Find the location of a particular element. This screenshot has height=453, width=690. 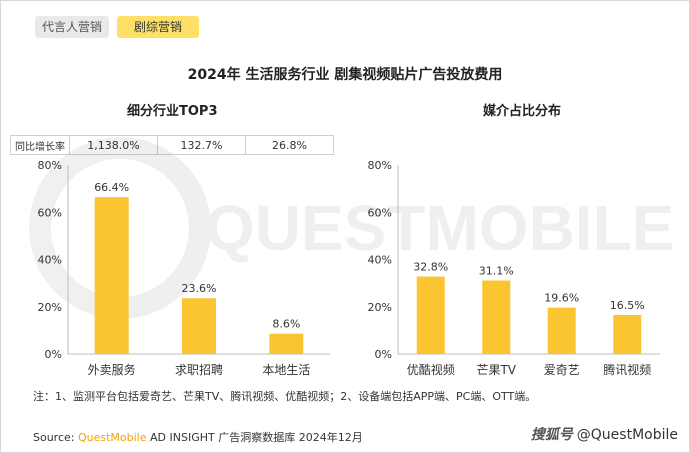

tab-drama-variety-marketing: 剧综营销 is located at coordinates (158, 27).